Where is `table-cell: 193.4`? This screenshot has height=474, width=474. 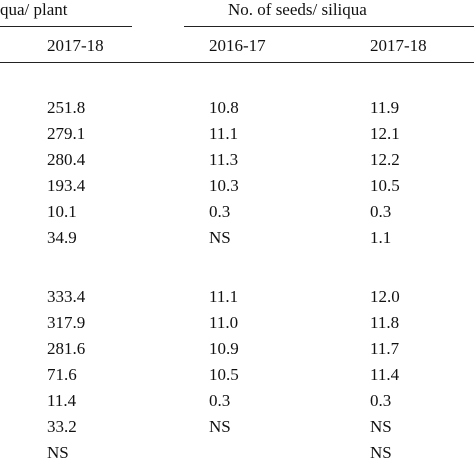
table-cell: 193.4 is located at coordinates (66, 185).